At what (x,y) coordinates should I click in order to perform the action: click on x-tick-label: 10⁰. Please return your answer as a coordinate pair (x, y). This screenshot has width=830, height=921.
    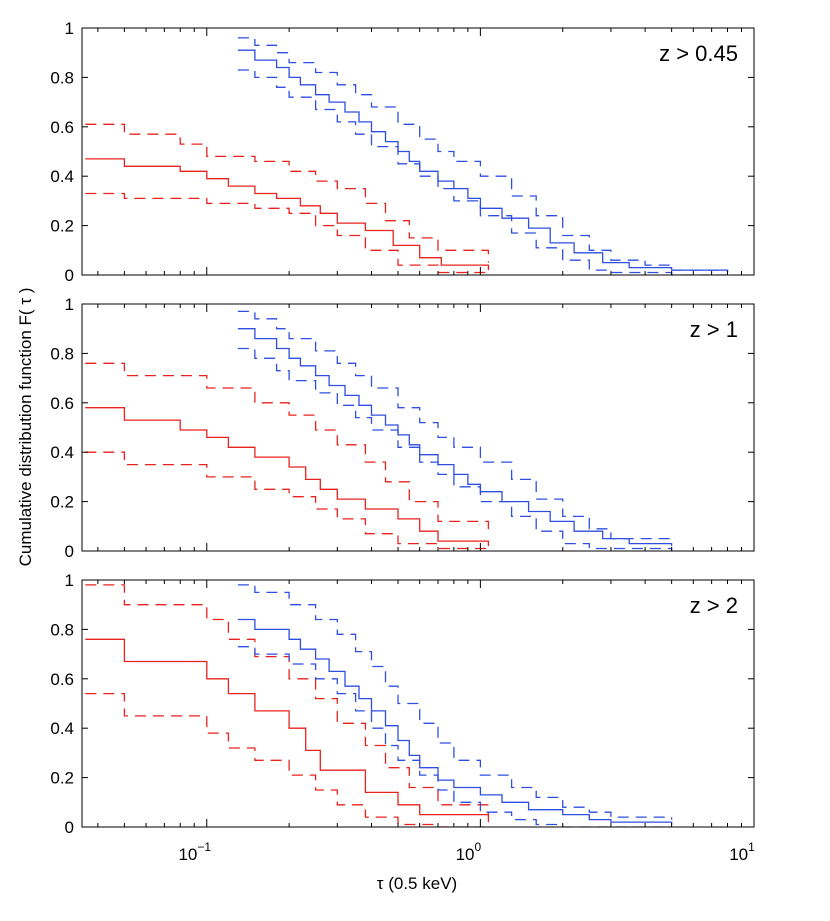
    Looking at the image, I should click on (469, 852).